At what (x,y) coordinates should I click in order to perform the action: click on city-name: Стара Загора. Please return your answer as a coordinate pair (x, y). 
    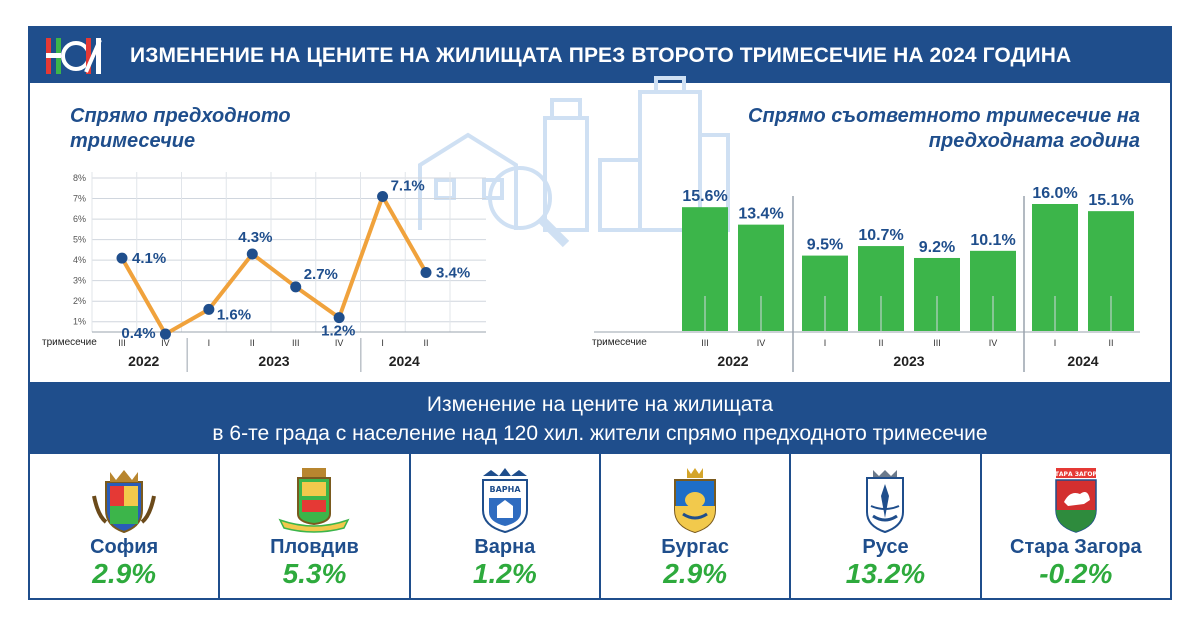
    Looking at the image, I should click on (1076, 547).